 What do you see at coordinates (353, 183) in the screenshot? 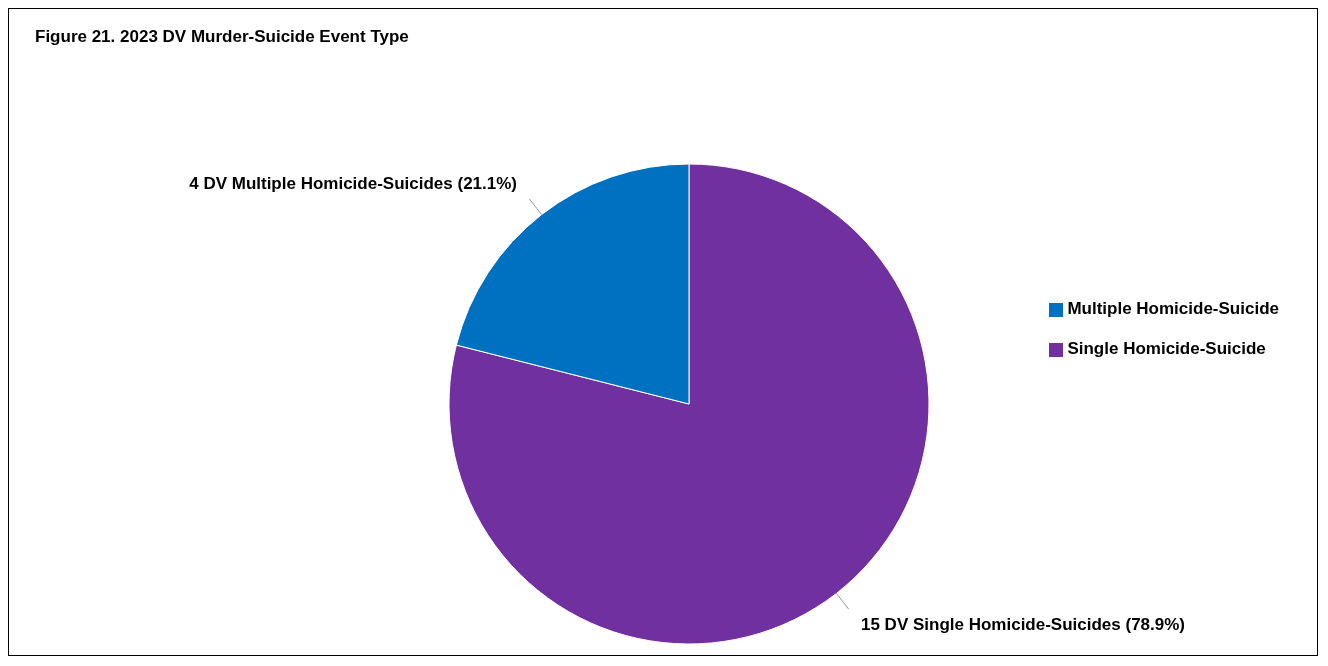
I see `data-label: 4 DV Multiple Homicide-Suicides (21.1%)` at bounding box center [353, 183].